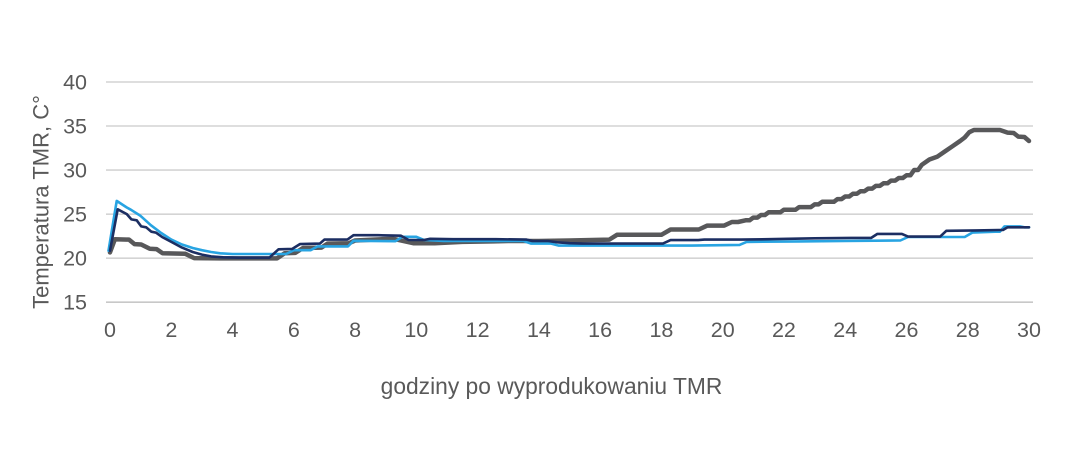 The width and height of the screenshot is (1080, 468). I want to click on svg-text: godziny po wyprodukowaniu TMR, so click(552, 386).